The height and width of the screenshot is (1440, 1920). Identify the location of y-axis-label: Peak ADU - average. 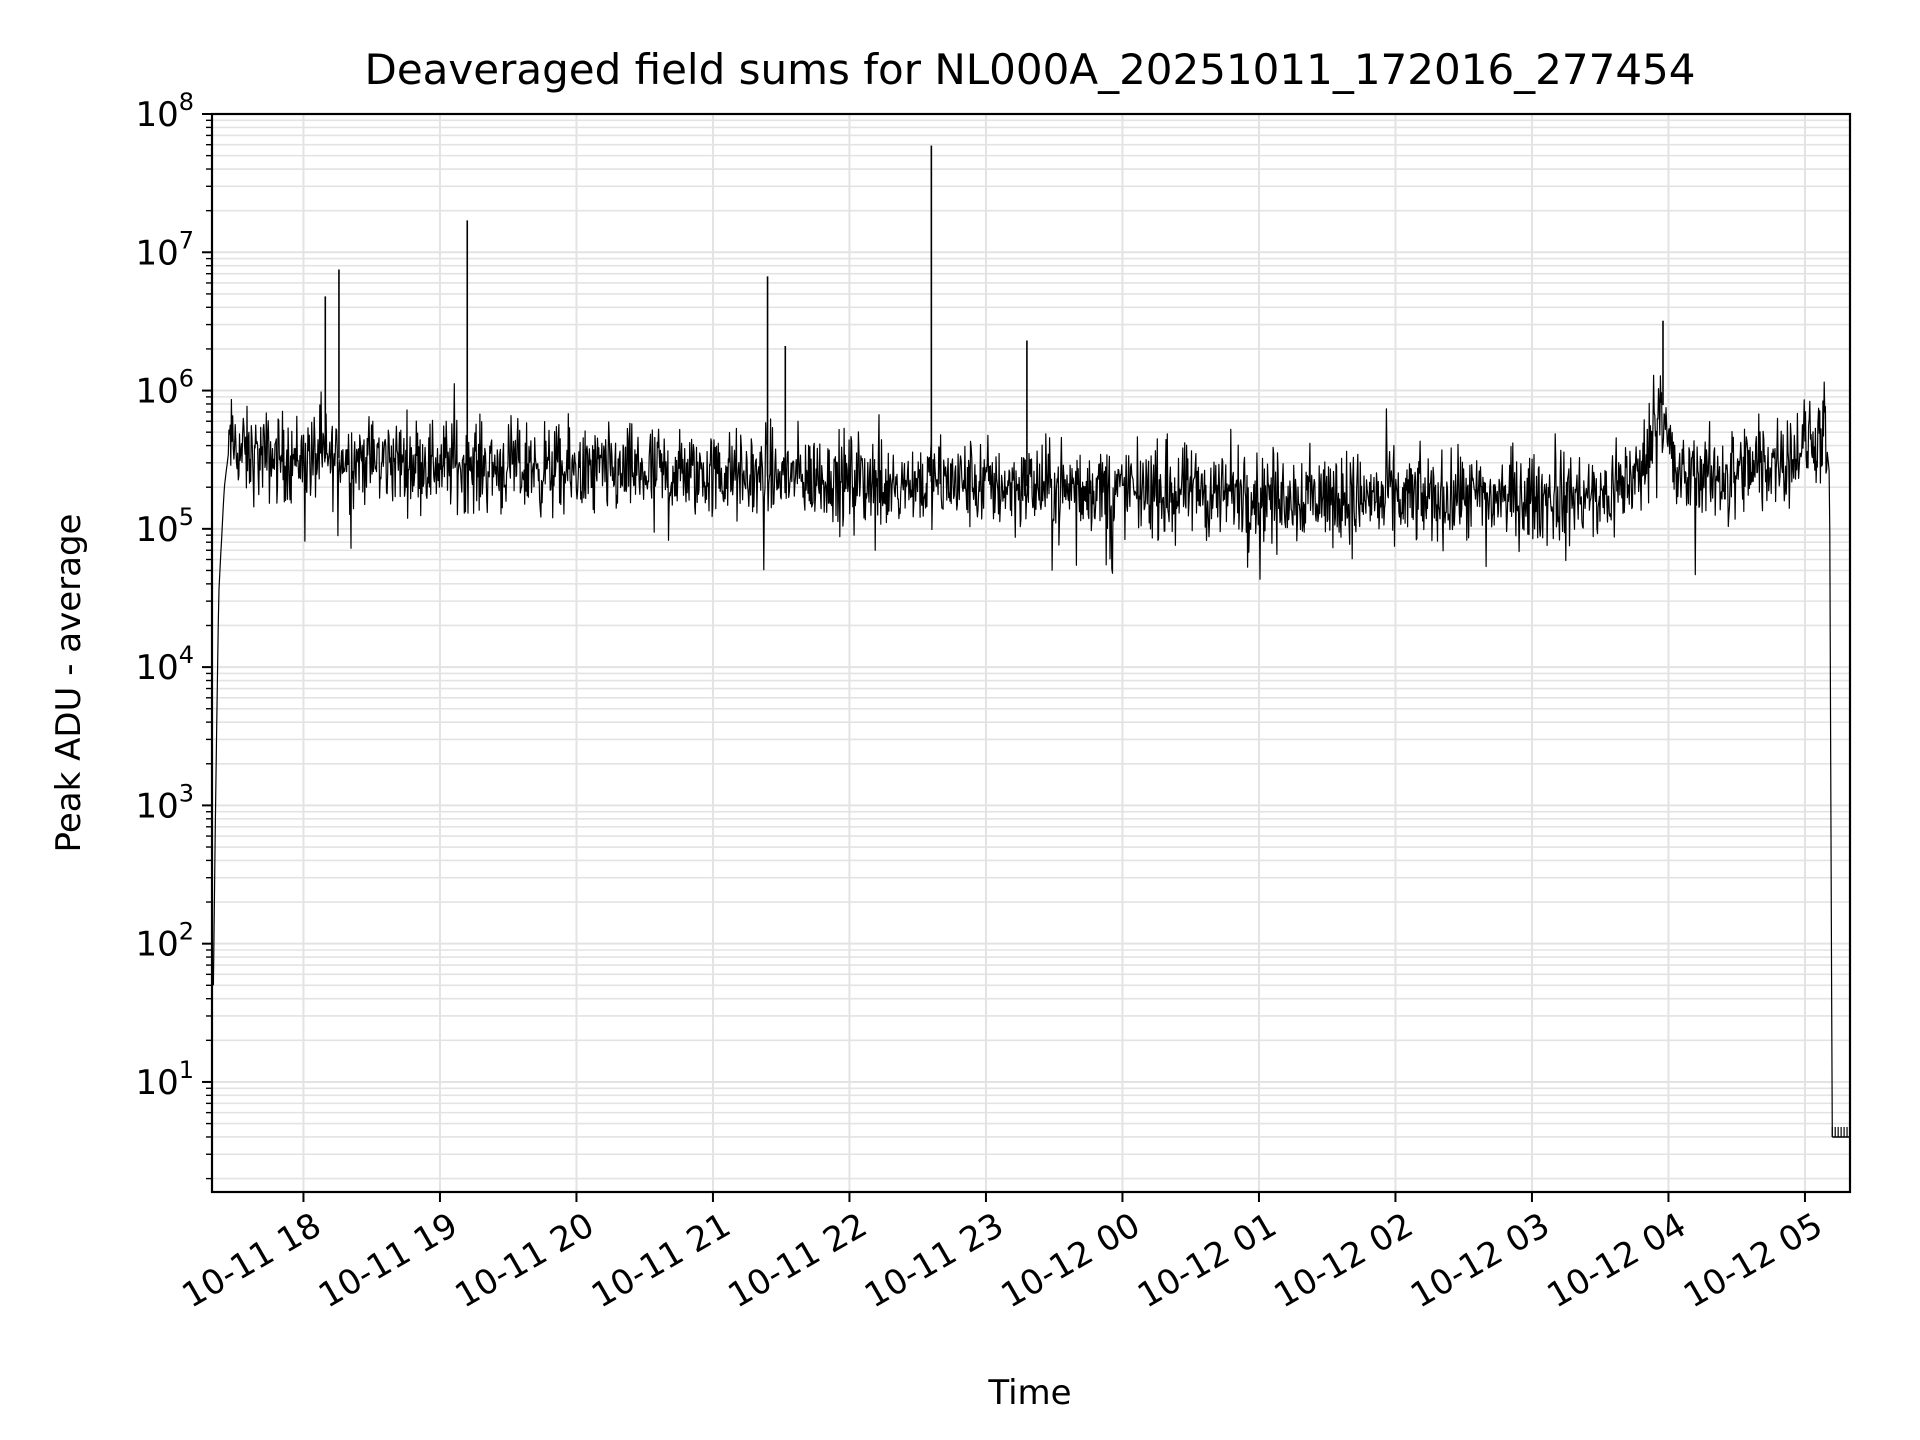
(69, 683).